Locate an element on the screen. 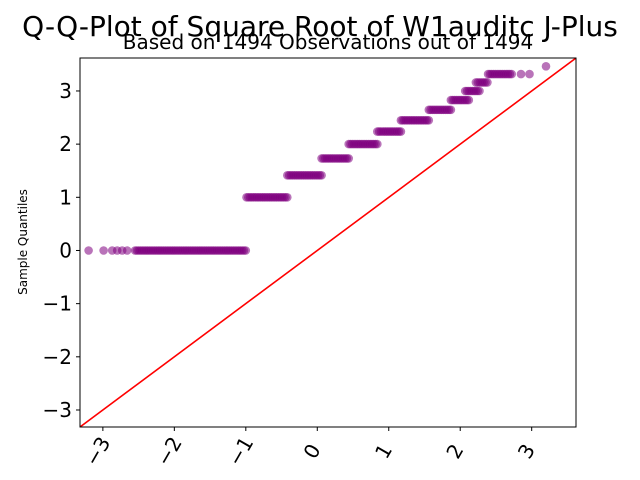  y-tick-label: −1 is located at coordinates (57, 304).